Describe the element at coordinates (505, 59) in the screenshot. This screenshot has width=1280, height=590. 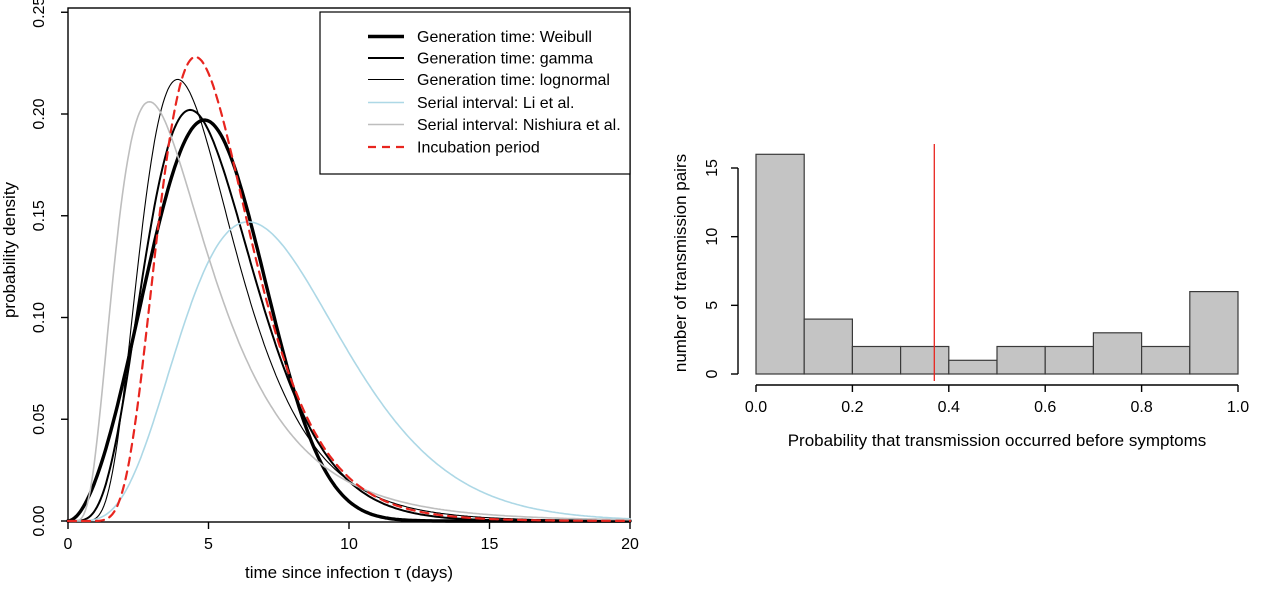
I see `legend-label-gamma: Generation time: gamma` at that location.